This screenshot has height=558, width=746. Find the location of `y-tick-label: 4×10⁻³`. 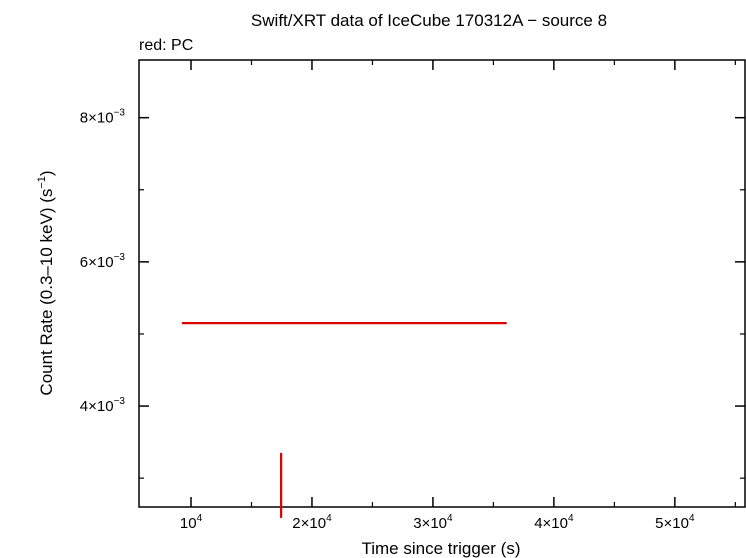

y-tick-label: 4×10⁻³ is located at coordinates (103, 405).